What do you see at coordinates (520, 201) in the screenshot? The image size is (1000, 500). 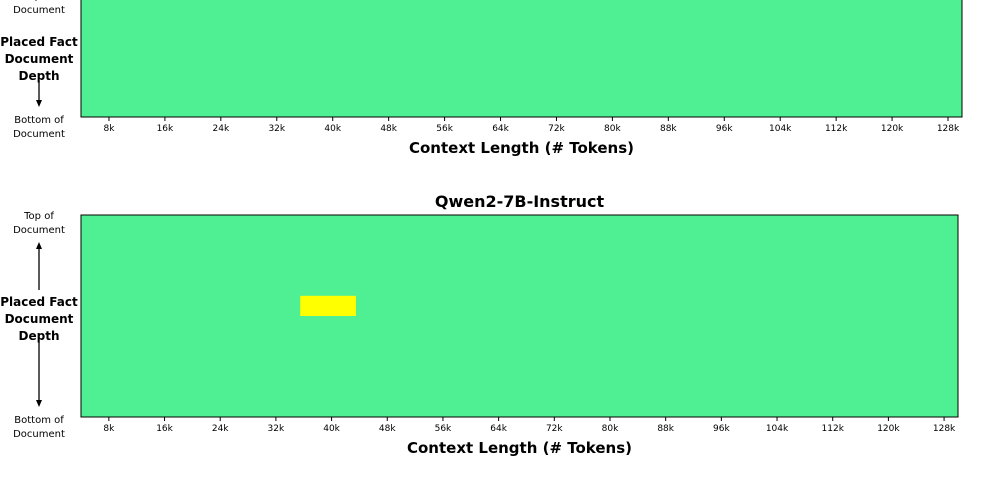 I see `chart-title: Qwen2-7B-Instruct` at bounding box center [520, 201].